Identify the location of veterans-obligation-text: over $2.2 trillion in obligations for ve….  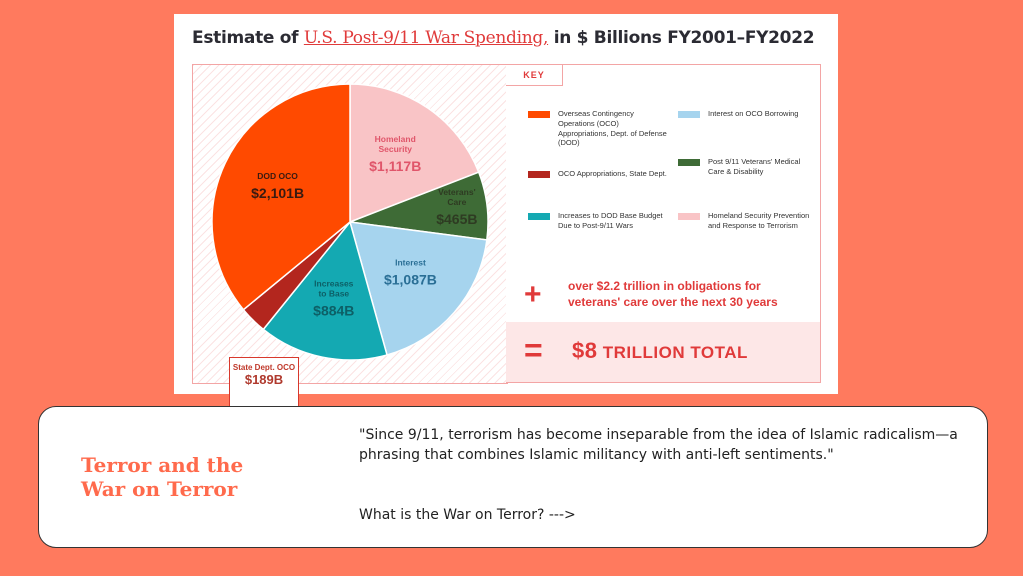
(673, 294).